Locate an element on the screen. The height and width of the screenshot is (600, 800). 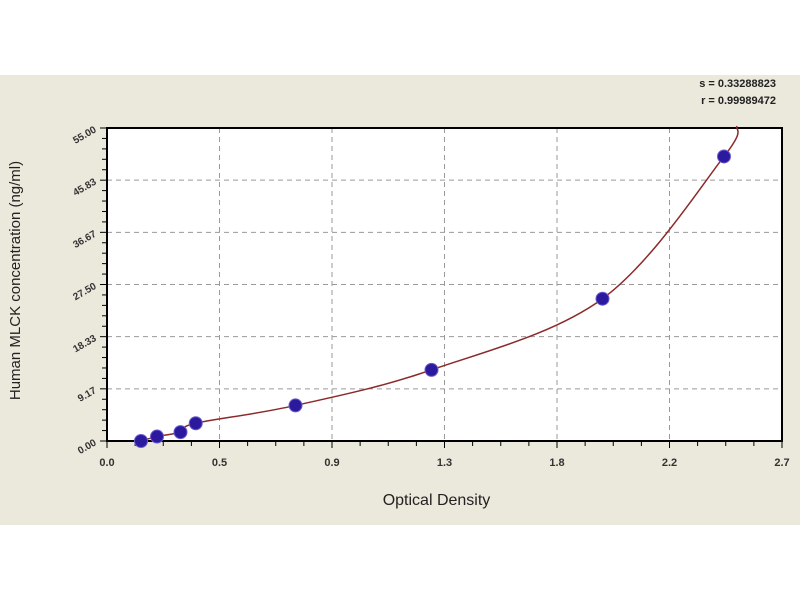
y-tick-label: 18.33 is located at coordinates (85, 344).